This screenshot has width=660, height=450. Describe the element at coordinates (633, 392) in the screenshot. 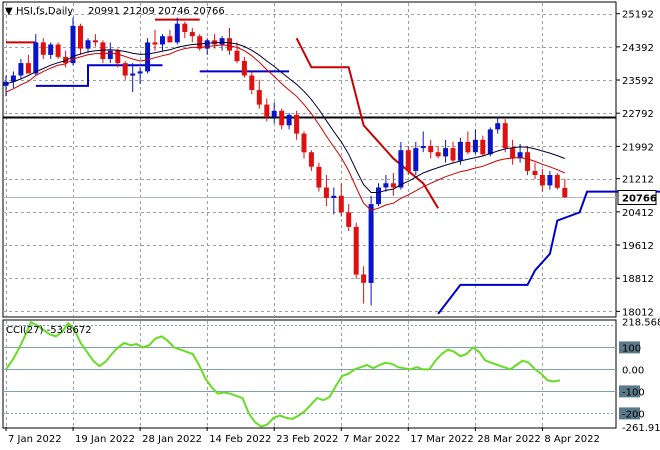

I see `cci-tick-label: -100` at that location.